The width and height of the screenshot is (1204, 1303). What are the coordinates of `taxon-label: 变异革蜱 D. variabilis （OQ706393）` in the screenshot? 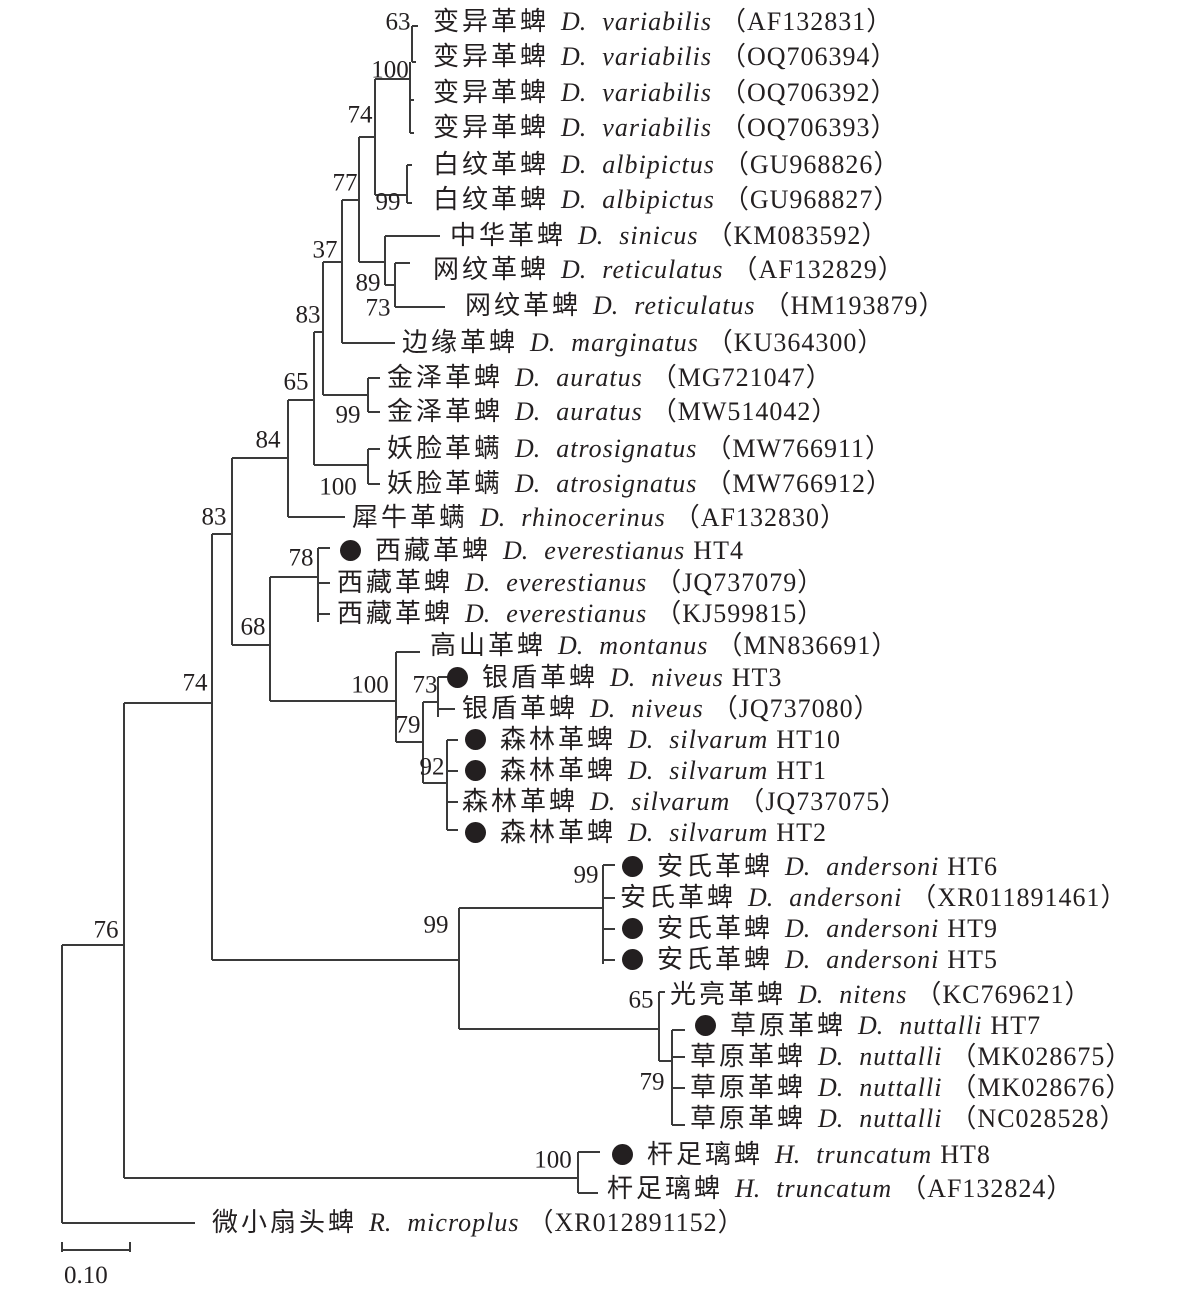 It's located at (665, 128).